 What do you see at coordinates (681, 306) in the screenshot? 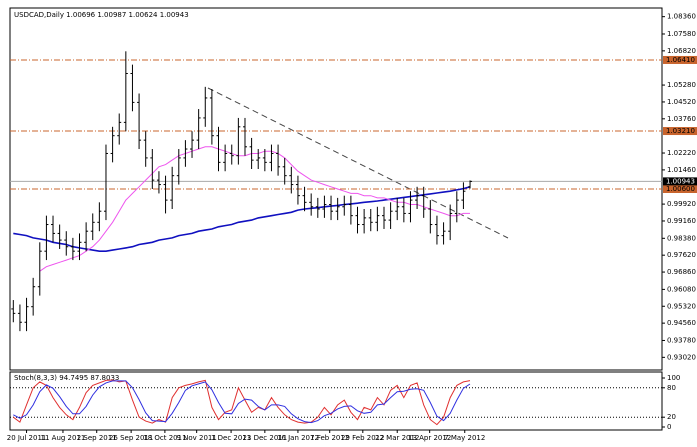
I see `y-tick-label: 0.95320` at bounding box center [681, 306].